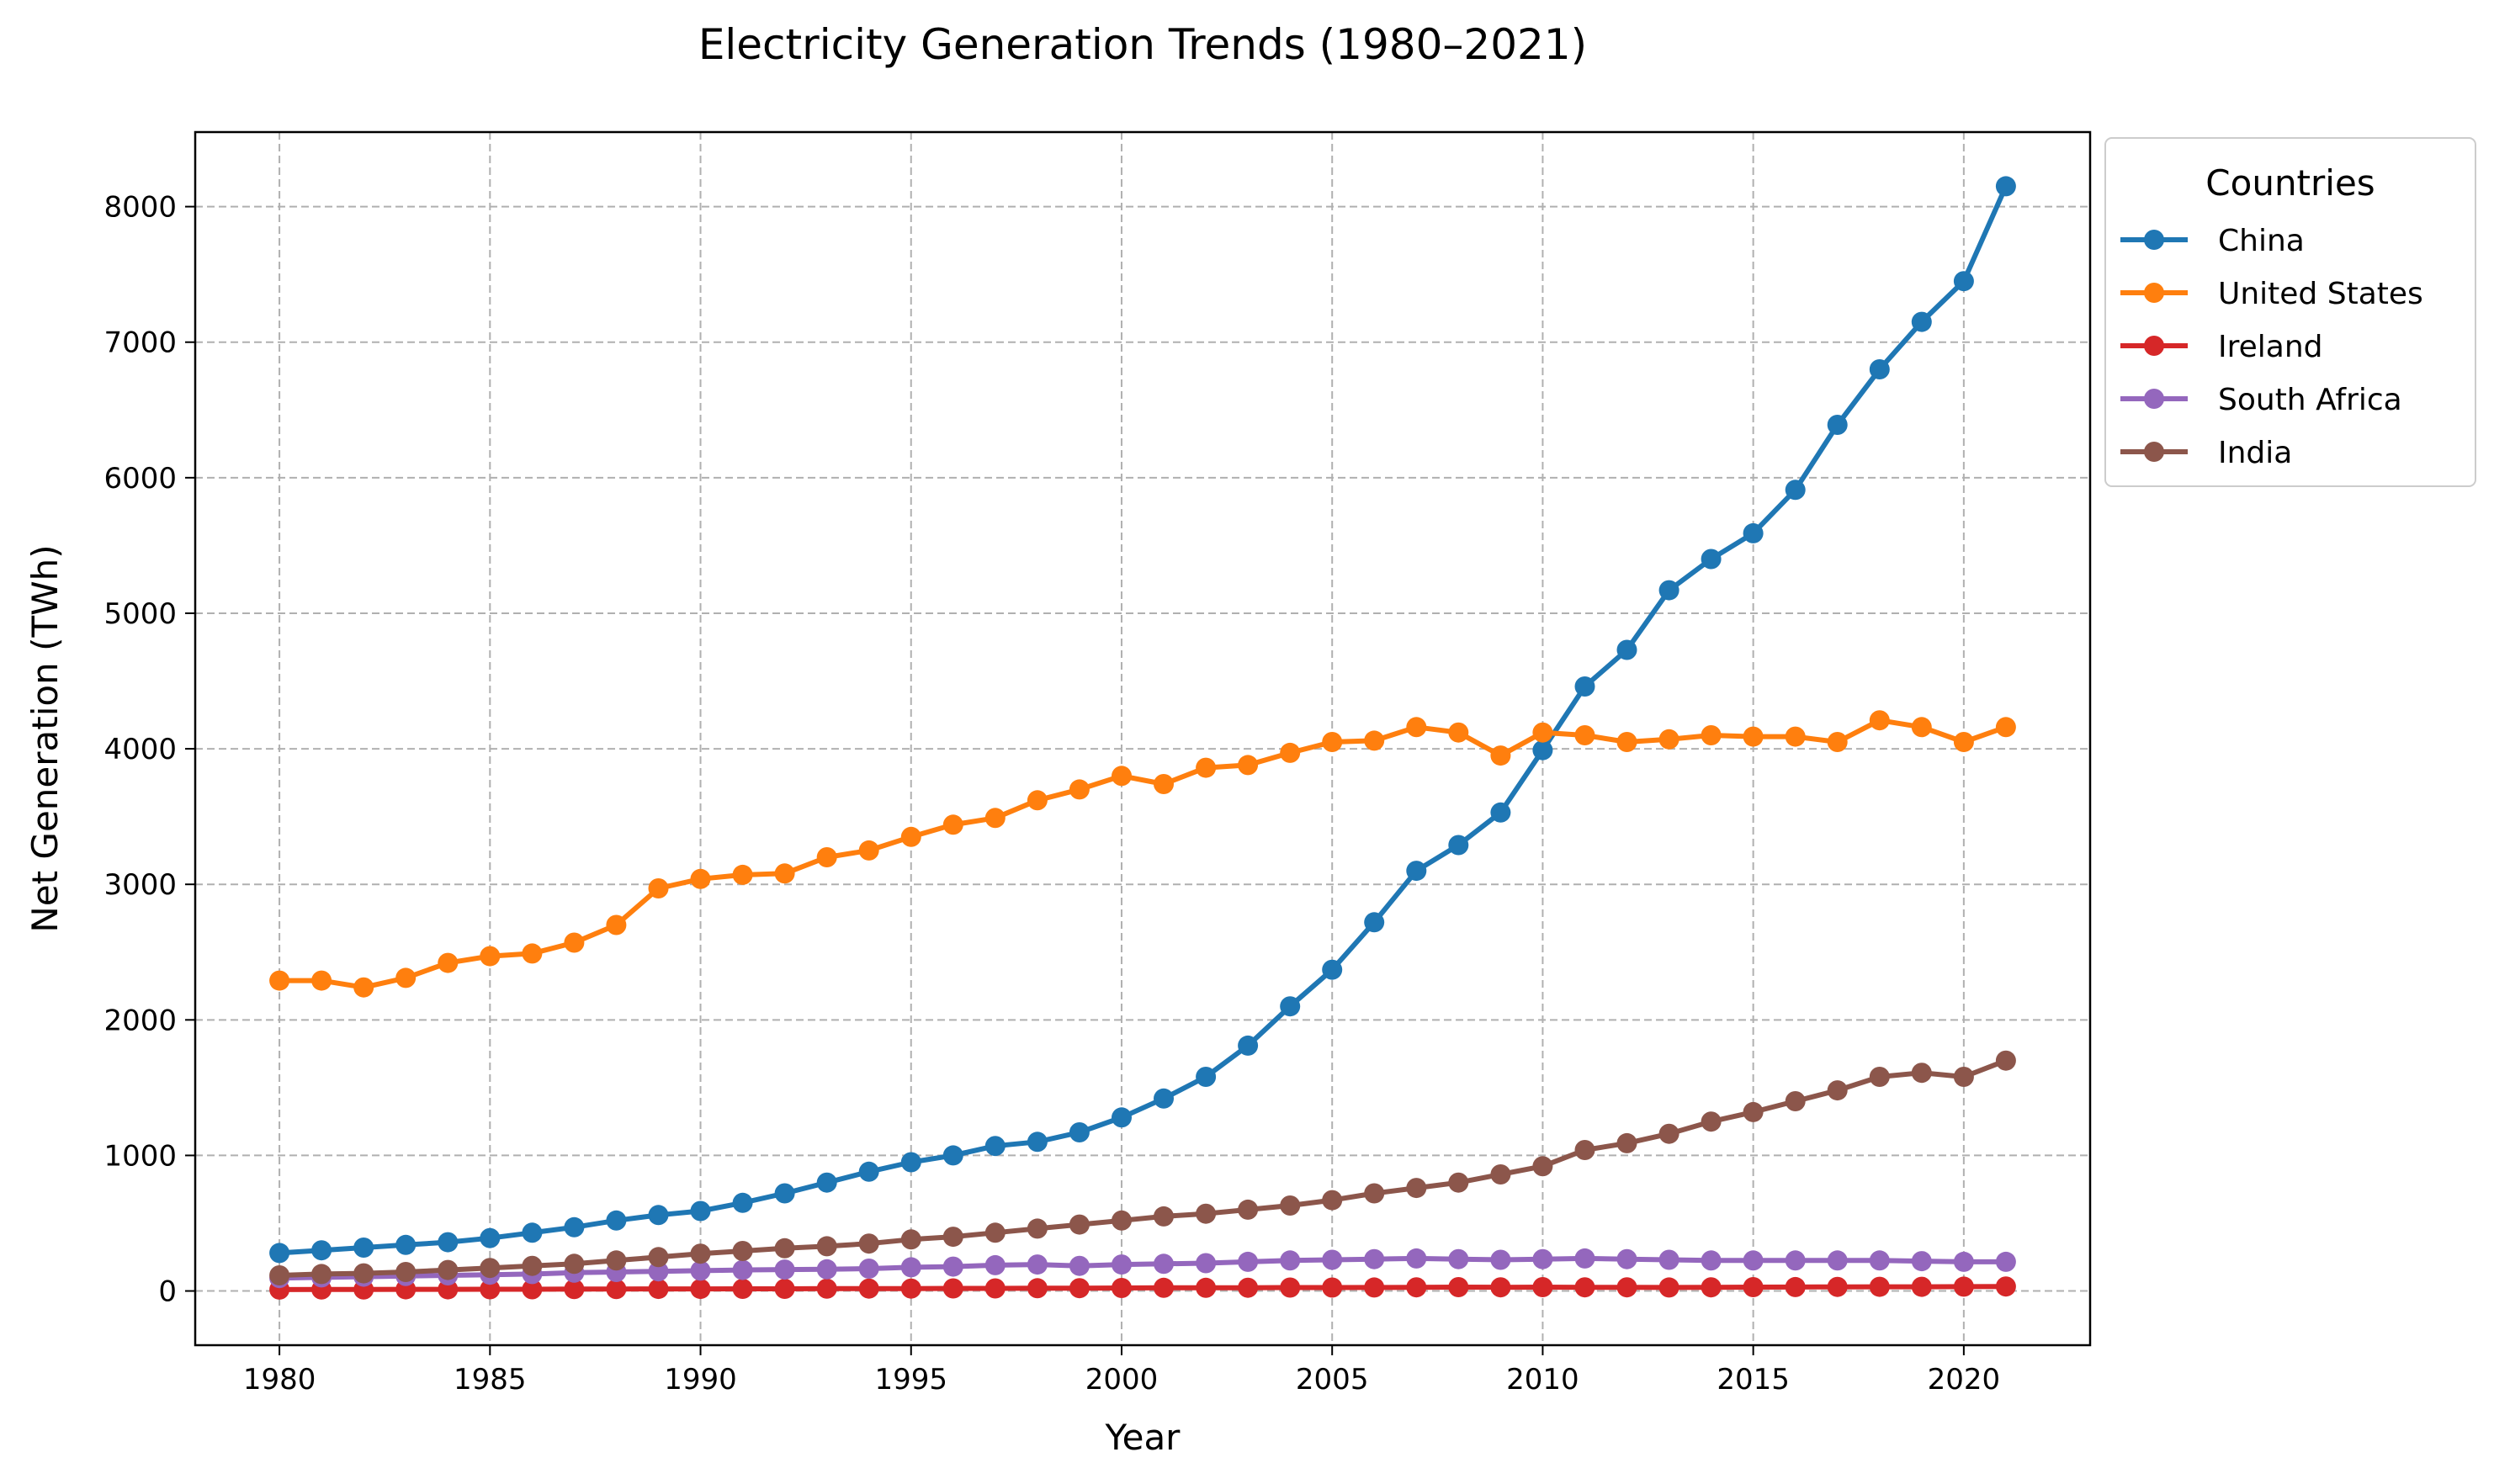  What do you see at coordinates (1122, 1380) in the screenshot?
I see `x-tick-label: 2000` at bounding box center [1122, 1380].